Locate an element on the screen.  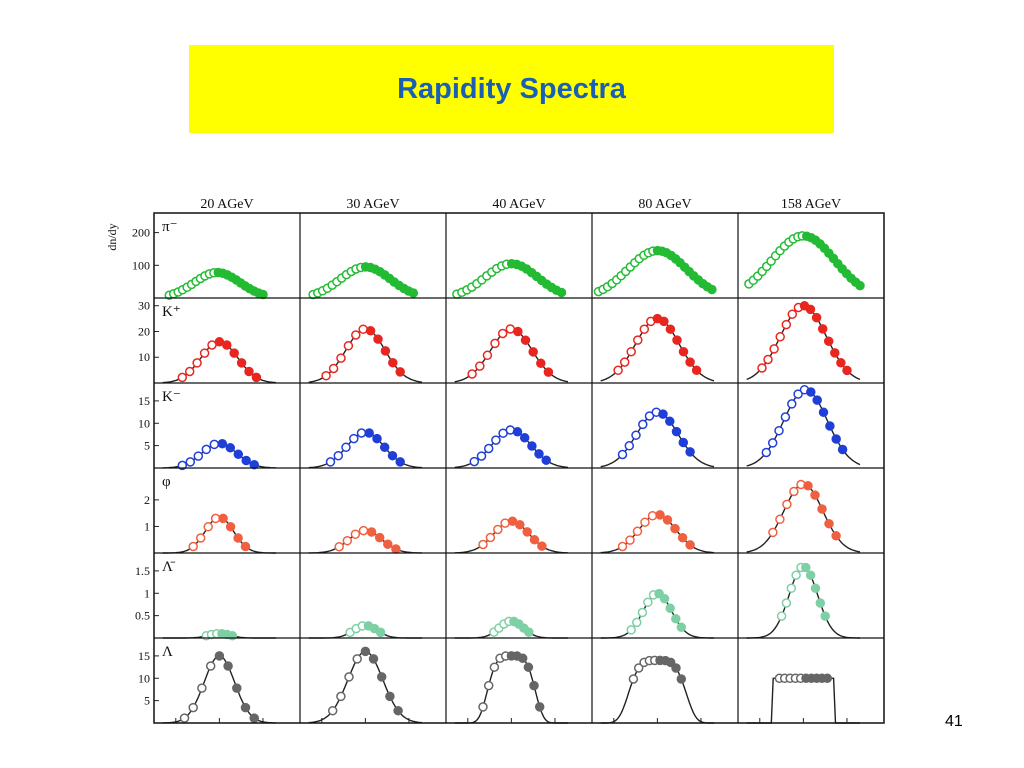
y-tick-label: 5 is located at coordinates (147, 446).